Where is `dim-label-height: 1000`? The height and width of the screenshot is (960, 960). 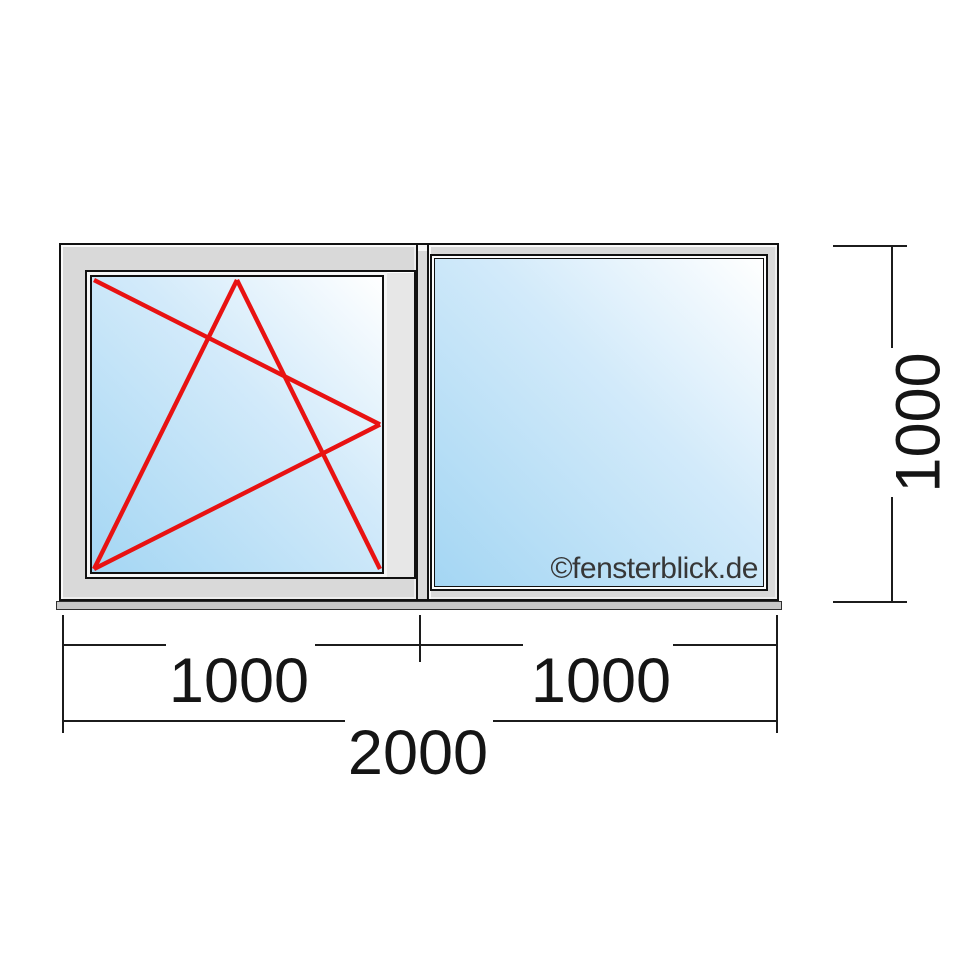 dim-label-height: 1000 is located at coordinates (918, 422).